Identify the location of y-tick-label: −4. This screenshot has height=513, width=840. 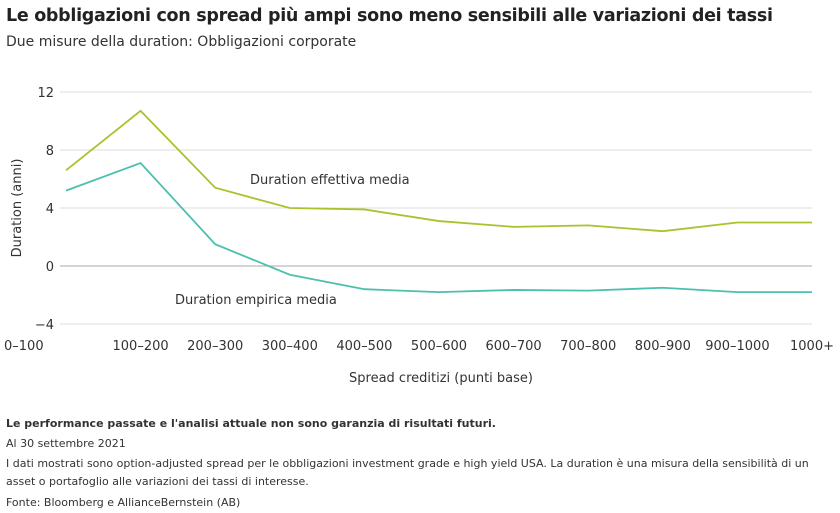
(44, 325).